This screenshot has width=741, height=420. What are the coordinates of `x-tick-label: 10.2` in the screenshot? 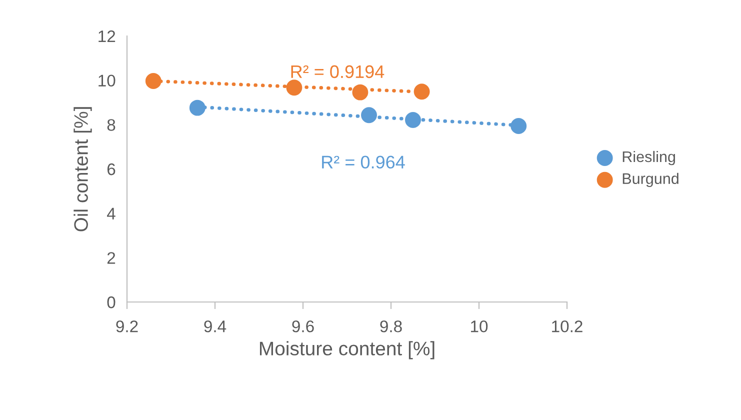 It's located at (567, 326).